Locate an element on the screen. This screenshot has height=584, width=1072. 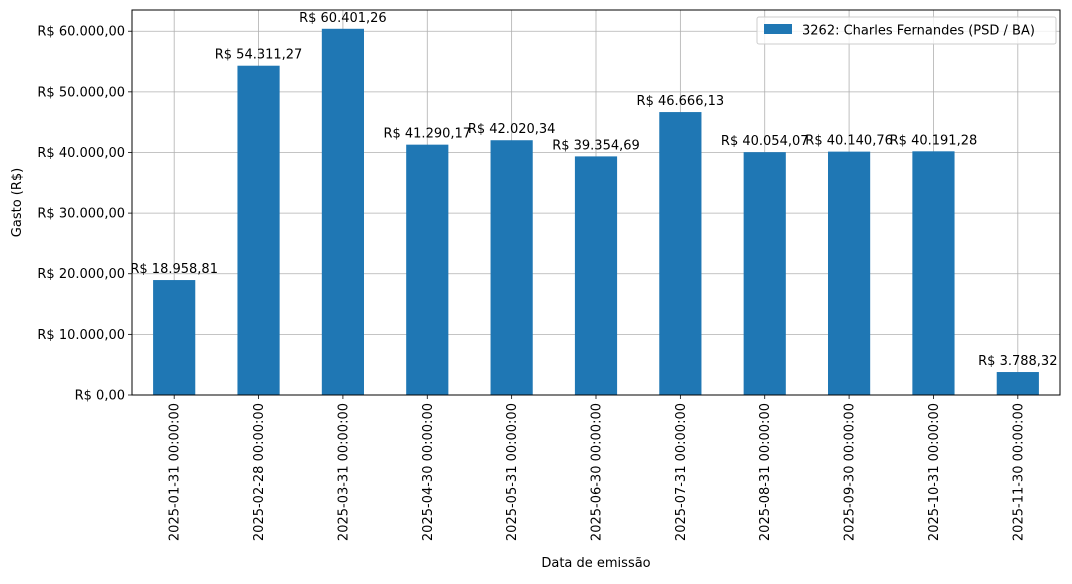
legend: 3262: Charles Fernandes (PSD / BA) is located at coordinates (906, 30).